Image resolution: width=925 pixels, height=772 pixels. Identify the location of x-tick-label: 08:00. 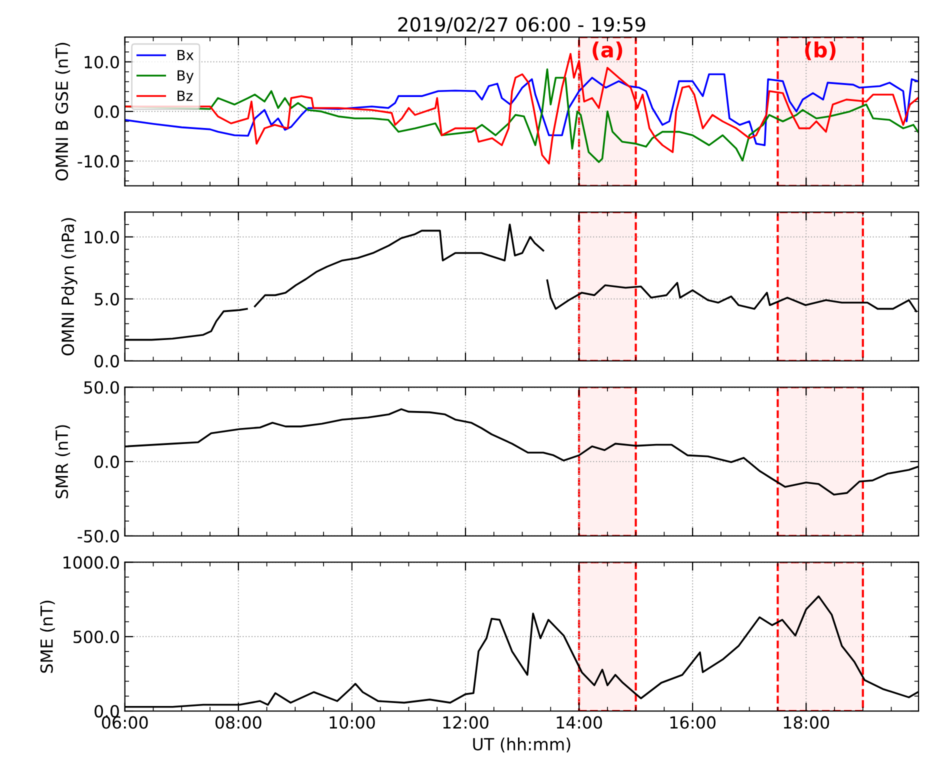
(239, 722).